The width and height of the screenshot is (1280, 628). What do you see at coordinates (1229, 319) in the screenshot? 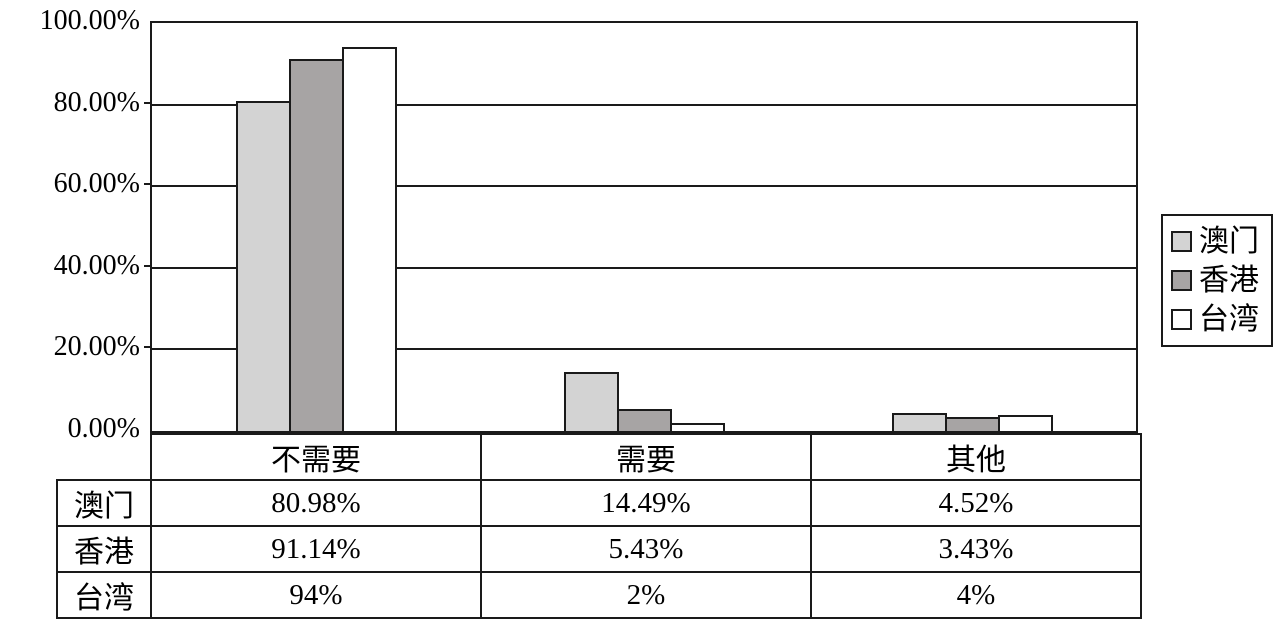
I see `legend-label: 台湾` at bounding box center [1229, 319].